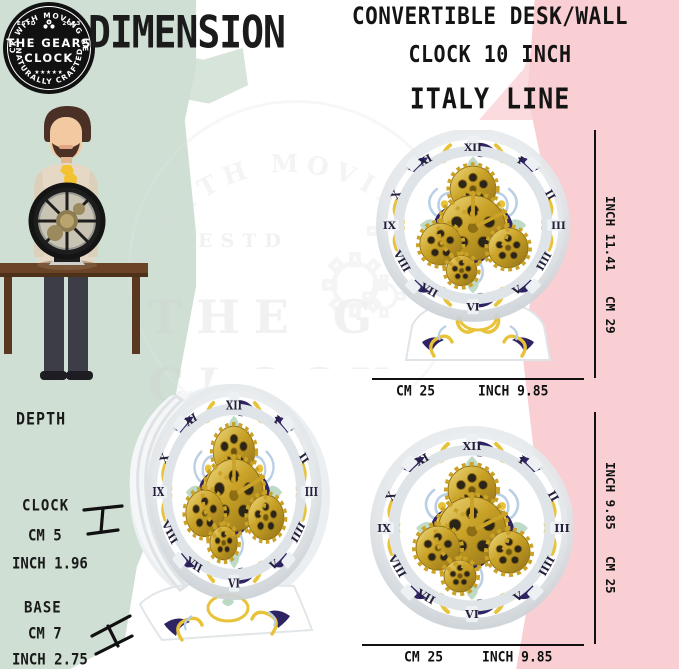 This screenshot has height=669, width=679. Describe the element at coordinates (49, 58) in the screenshot. I see `logo-name-line2: CLOCK` at that location.